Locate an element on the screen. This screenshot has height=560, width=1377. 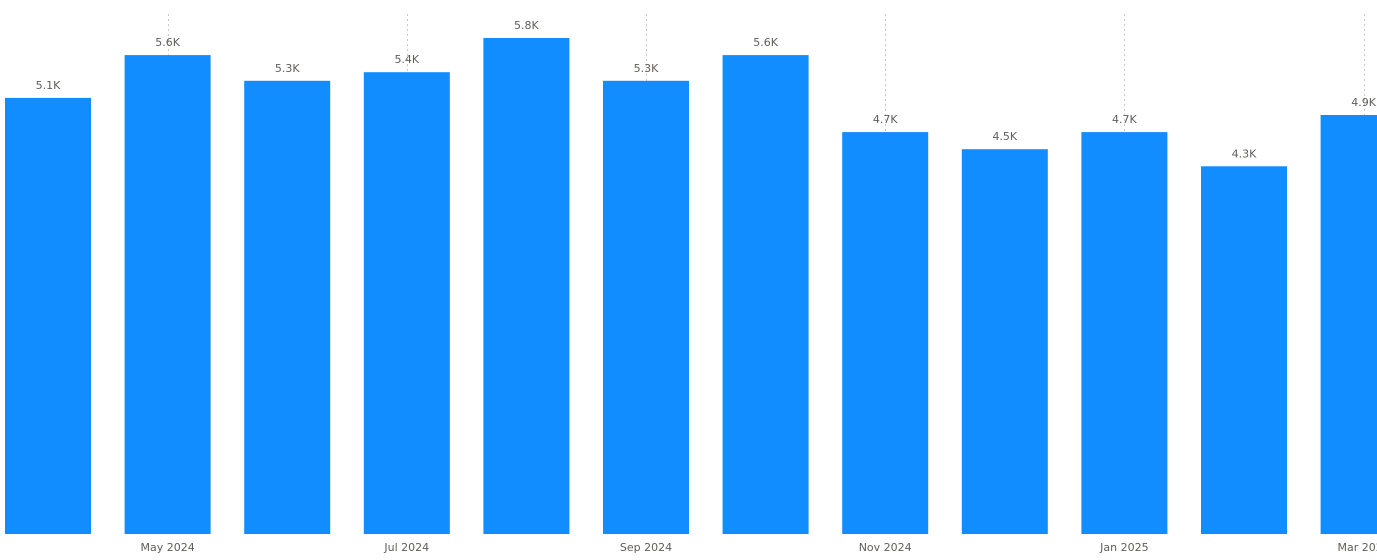
data-label-oct-2024: 5.6K is located at coordinates (765, 42).